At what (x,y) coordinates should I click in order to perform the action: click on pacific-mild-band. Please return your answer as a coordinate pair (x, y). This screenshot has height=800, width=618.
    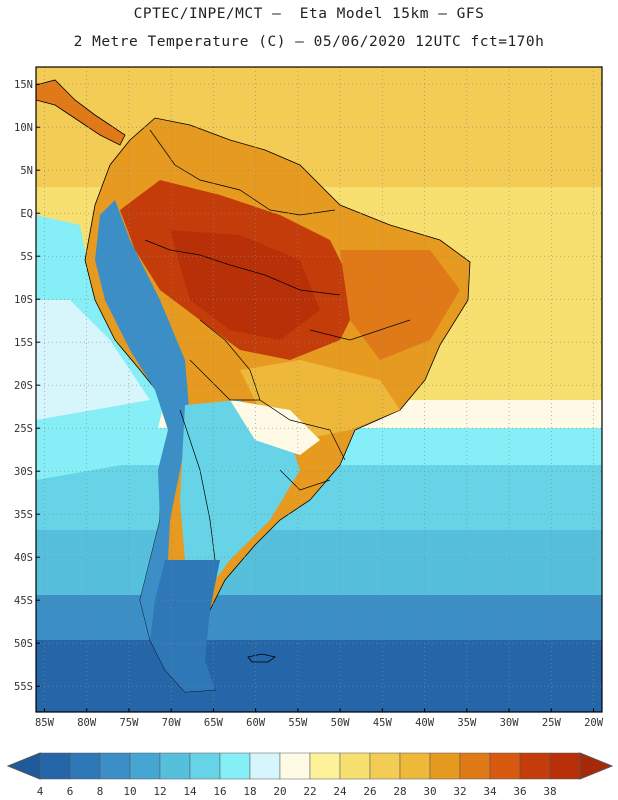
    Looking at the image, I should click on (93, 360).